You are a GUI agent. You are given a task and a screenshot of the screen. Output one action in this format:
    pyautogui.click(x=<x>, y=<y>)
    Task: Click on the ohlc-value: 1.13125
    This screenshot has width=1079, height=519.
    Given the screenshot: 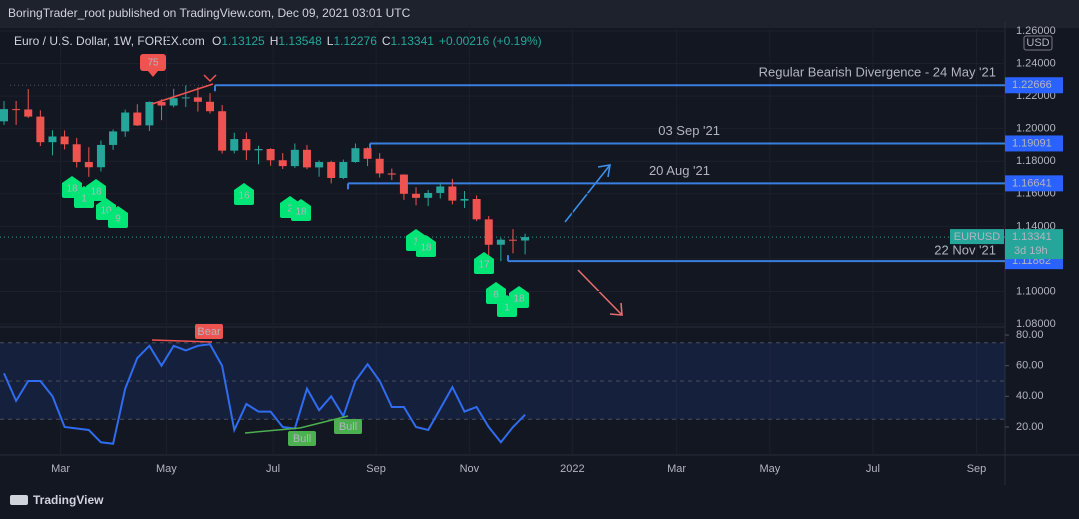 What is the action you would take?
    pyautogui.click(x=243, y=41)
    